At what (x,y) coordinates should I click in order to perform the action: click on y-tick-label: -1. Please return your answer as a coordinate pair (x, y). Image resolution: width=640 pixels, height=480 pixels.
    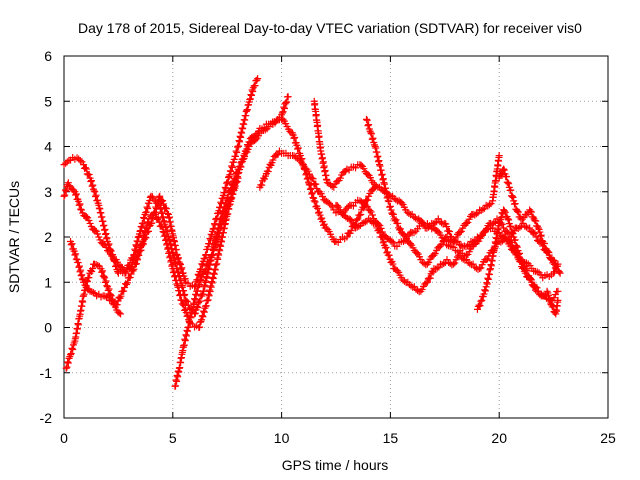
    Looking at the image, I should click on (46, 373).